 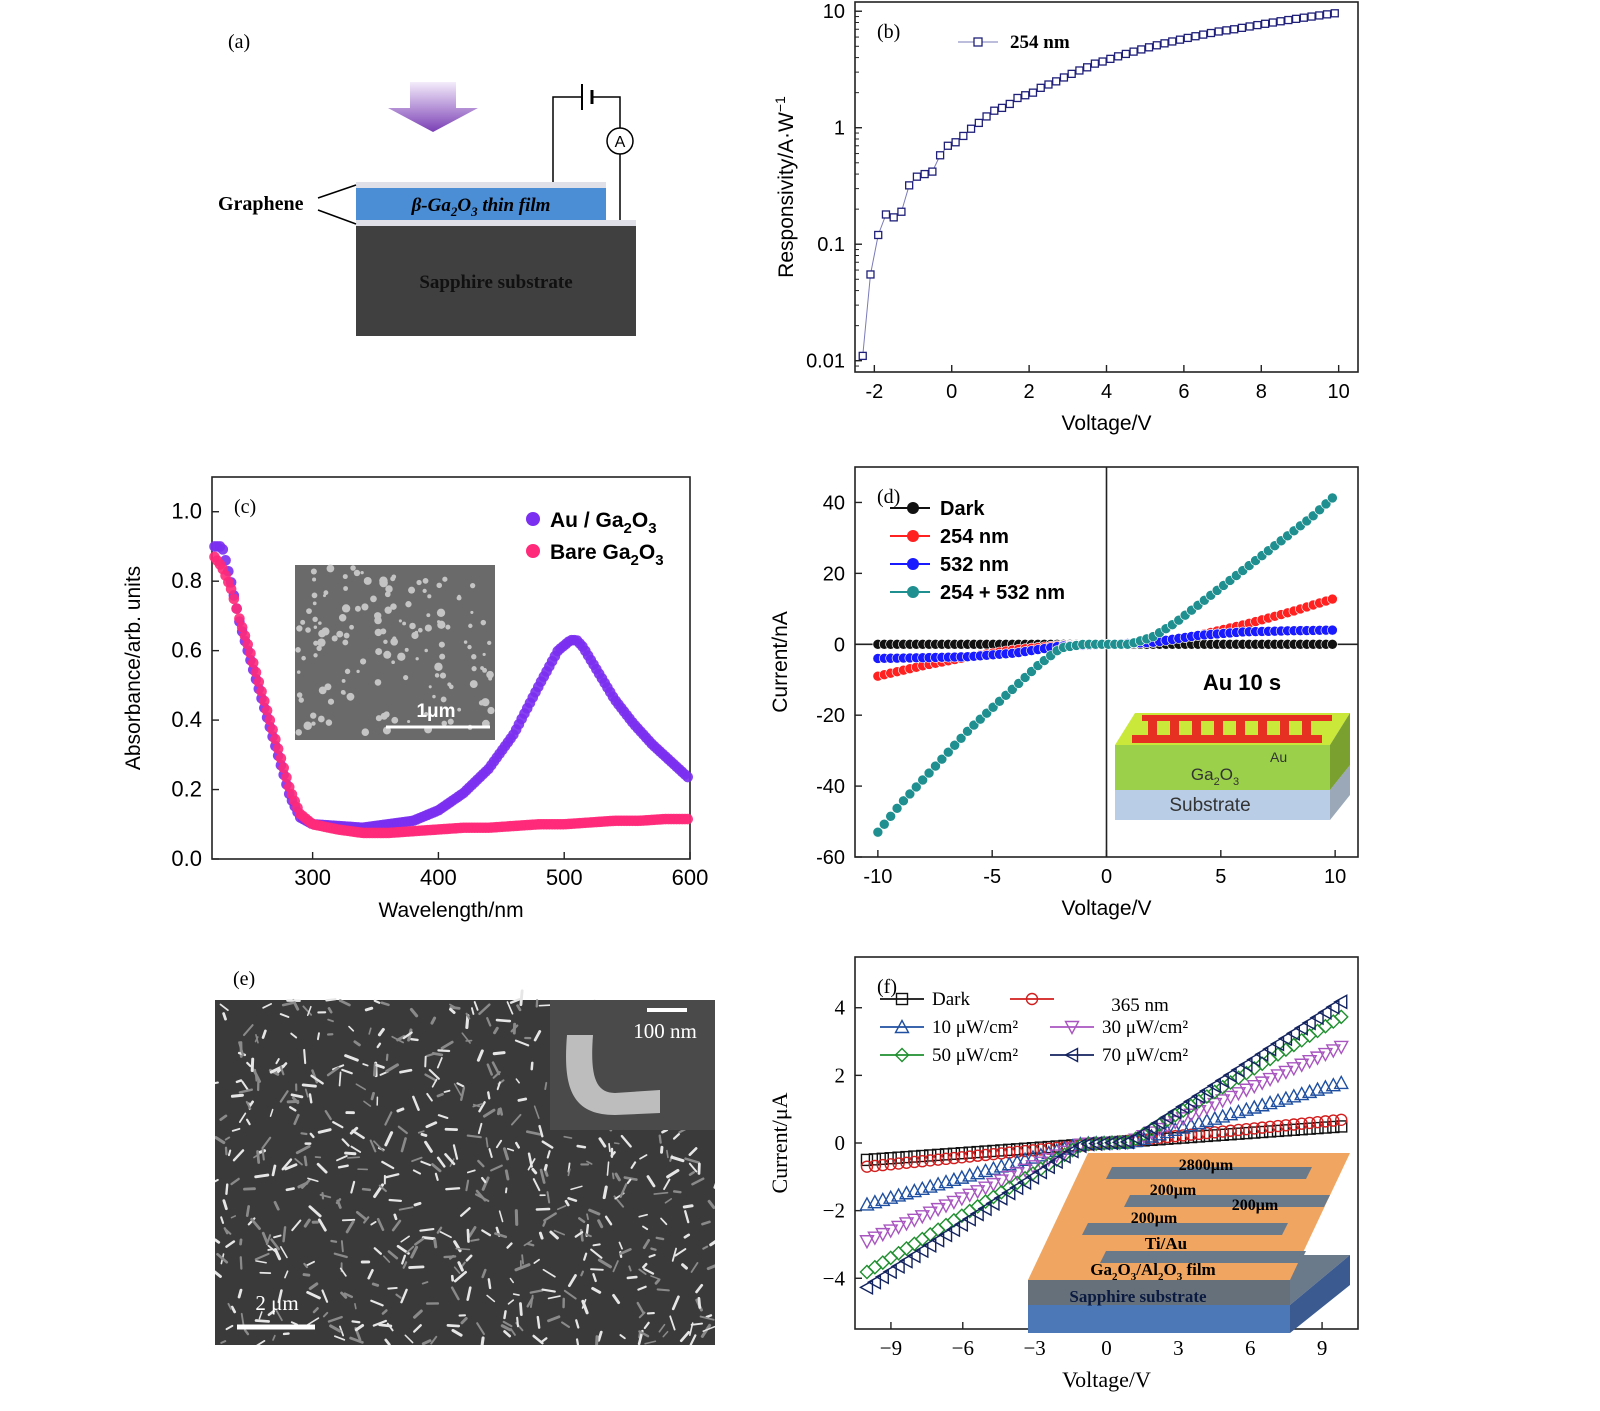 I want to click on y-axis-label: Current/μA, so click(x=781, y=1142).